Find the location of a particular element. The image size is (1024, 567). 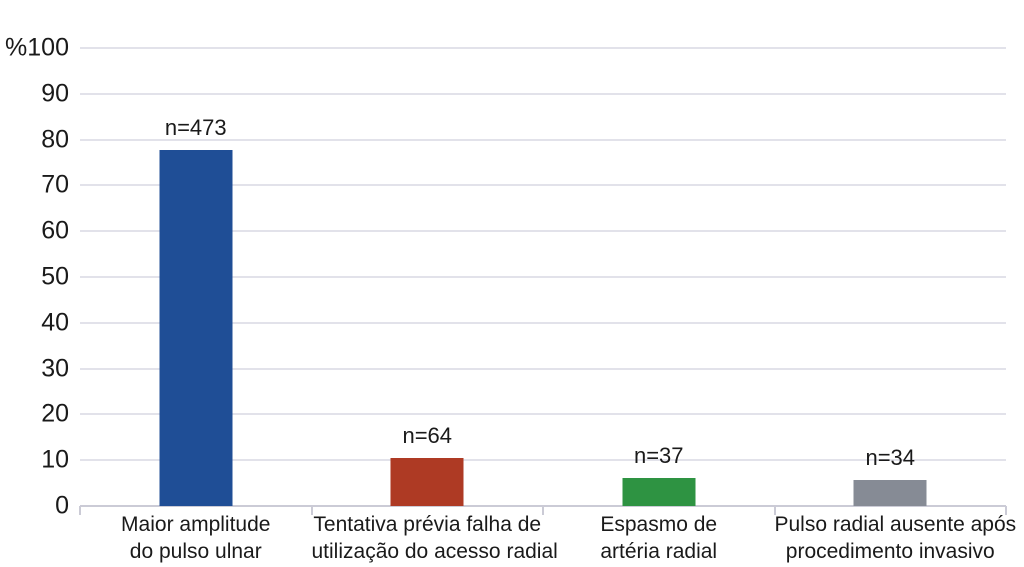

bar-count-label: n=64 is located at coordinates (427, 435).